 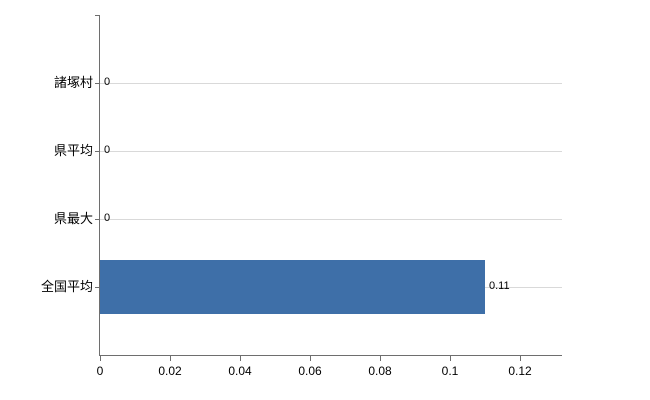 I want to click on bar, so click(x=292, y=287).